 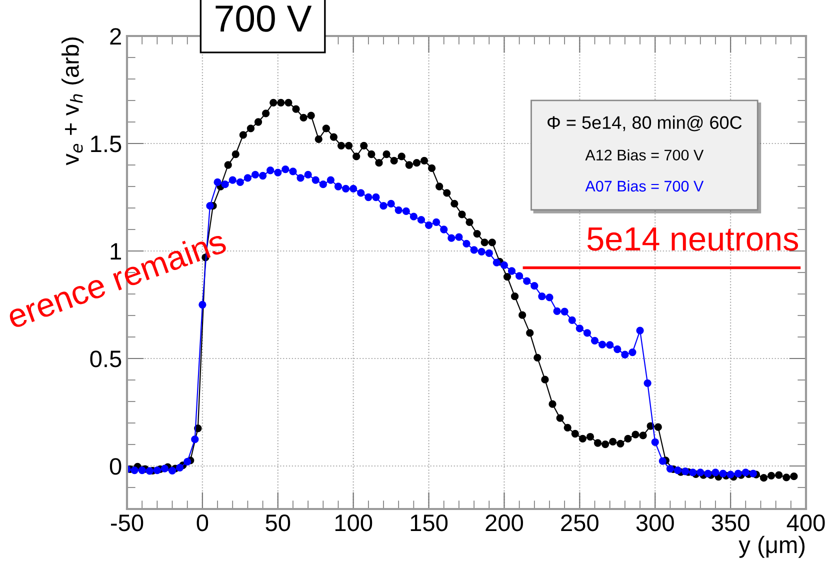 What do you see at coordinates (106, 144) in the screenshot?
I see `y-tick-label: 1.5` at bounding box center [106, 144].